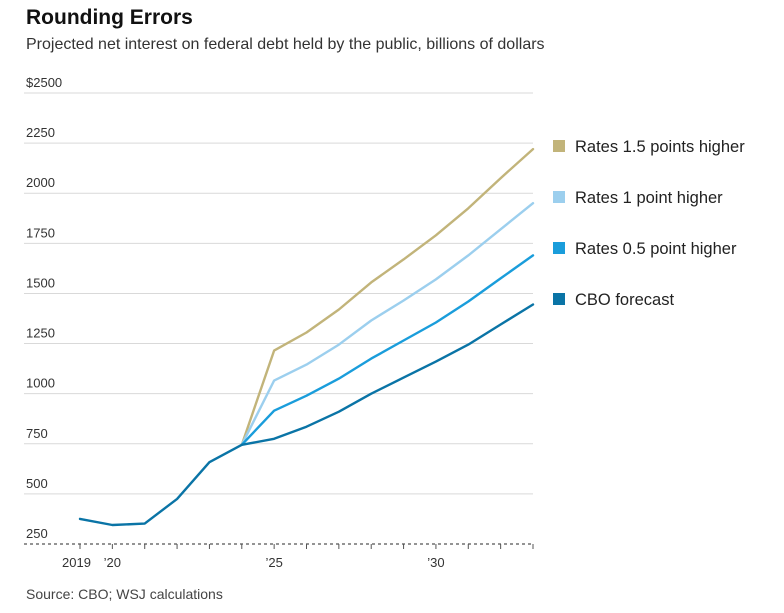 The width and height of the screenshot is (784, 613). I want to click on legend-label: Rates 0.5 point higher, so click(656, 249).